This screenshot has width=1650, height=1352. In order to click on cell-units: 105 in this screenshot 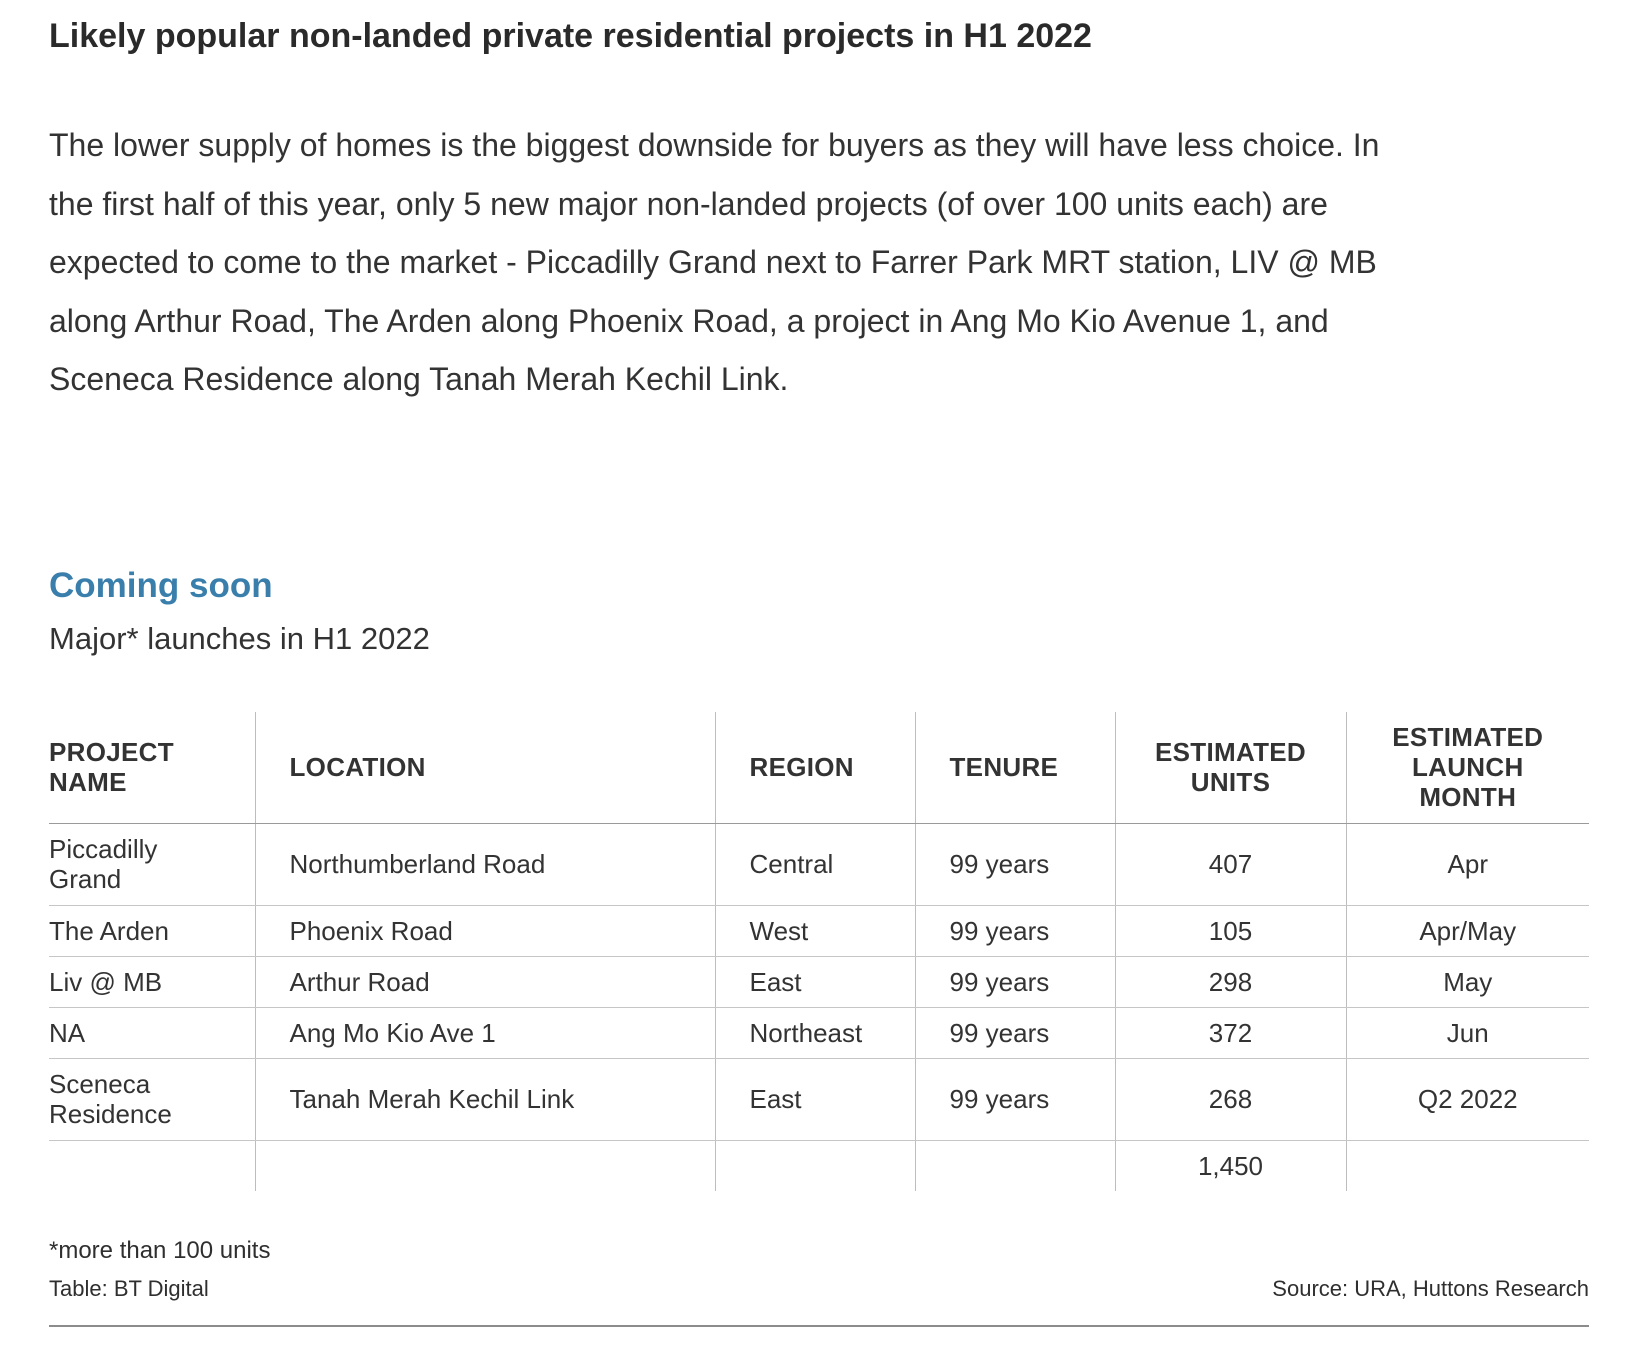, I will do `click(1230, 931)`.